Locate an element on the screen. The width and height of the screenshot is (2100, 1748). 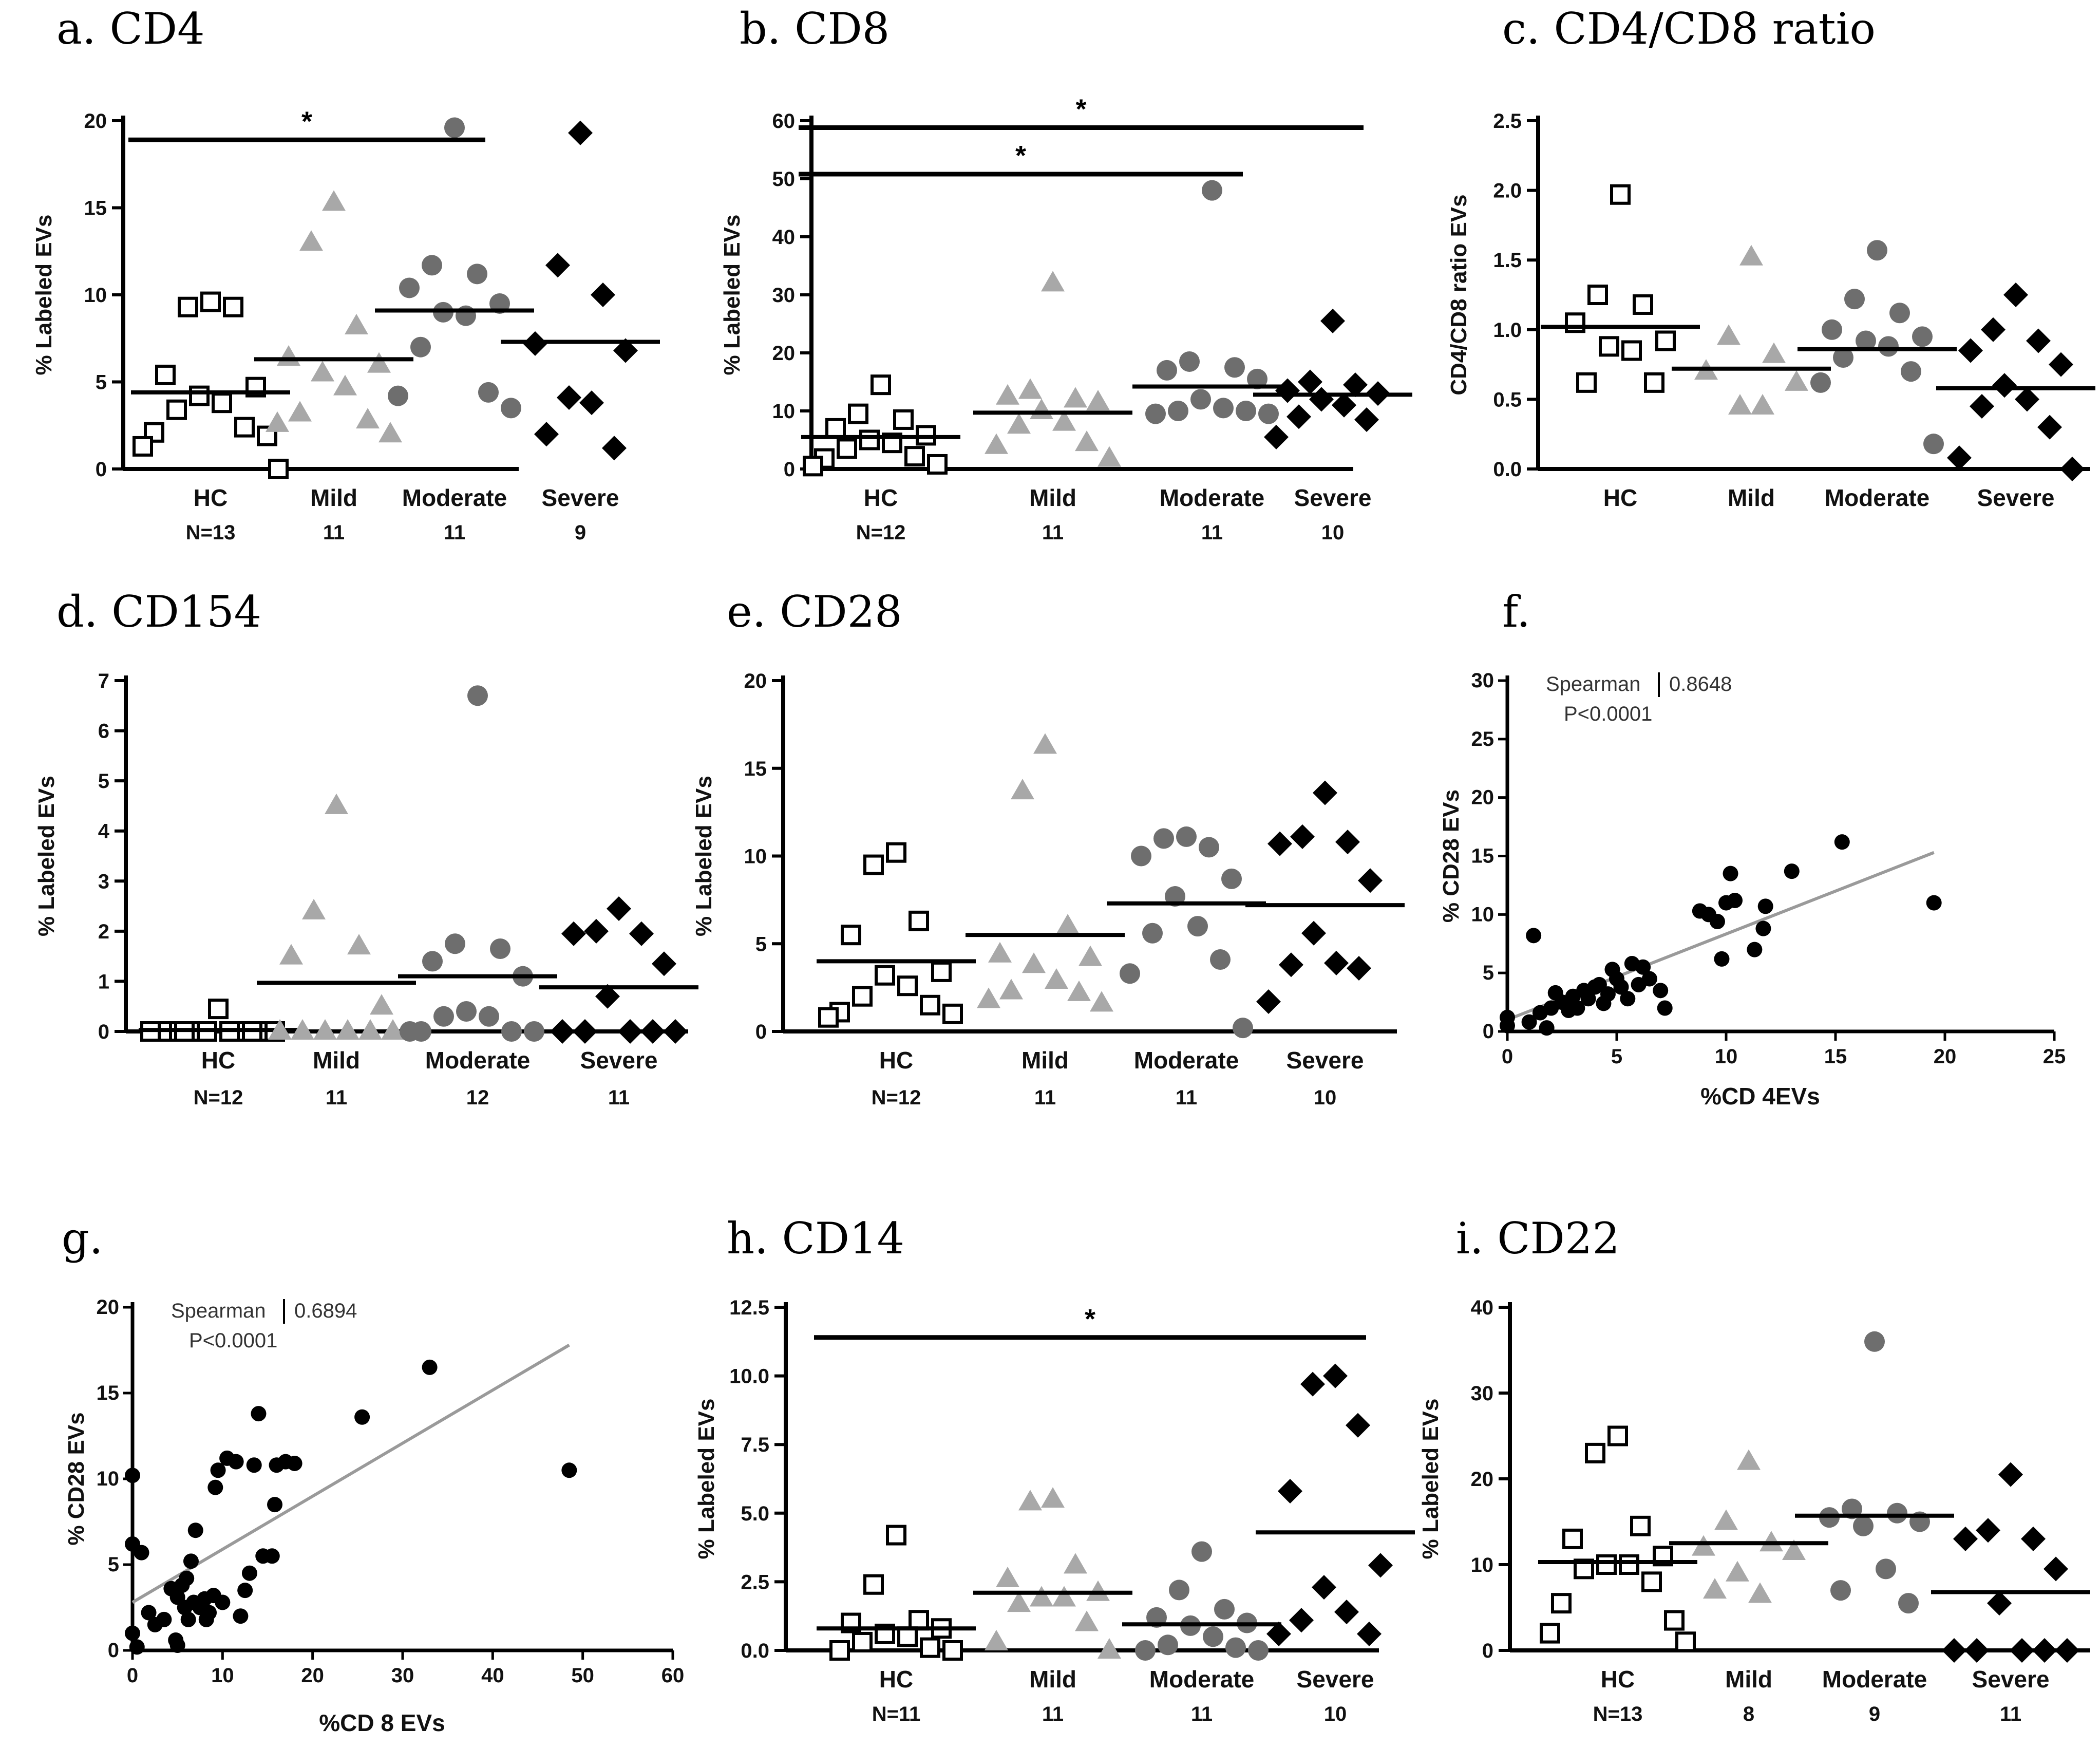
x-tick-label: 30 is located at coordinates (402, 1675).